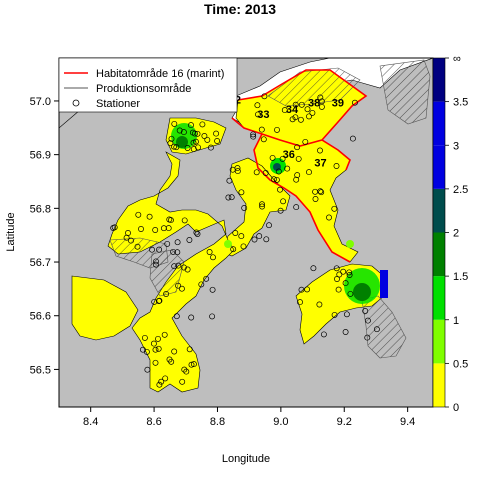  I want to click on y-tick-label-2: 56.7, so click(40, 263).